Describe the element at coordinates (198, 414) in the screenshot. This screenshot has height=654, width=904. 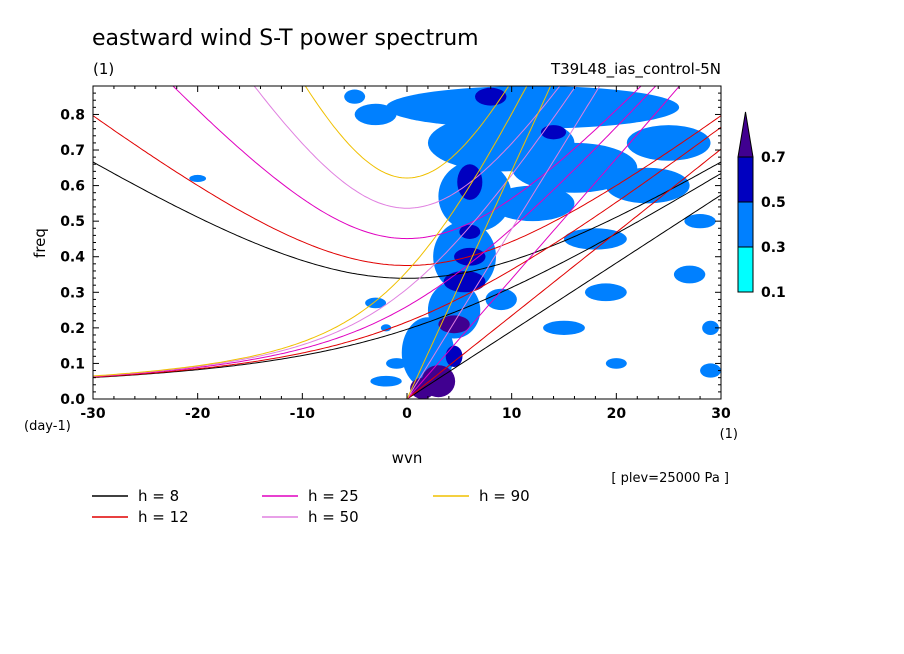
I see `x-tick-label: -20` at that location.